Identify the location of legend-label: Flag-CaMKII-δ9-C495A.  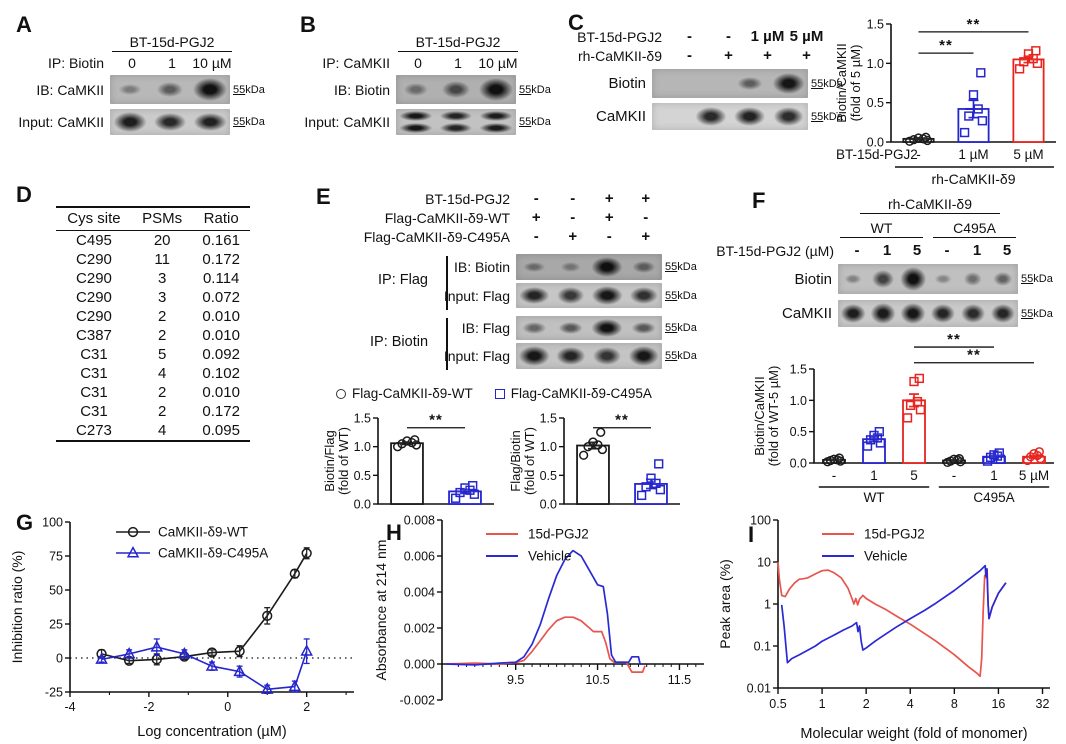
(581, 393).